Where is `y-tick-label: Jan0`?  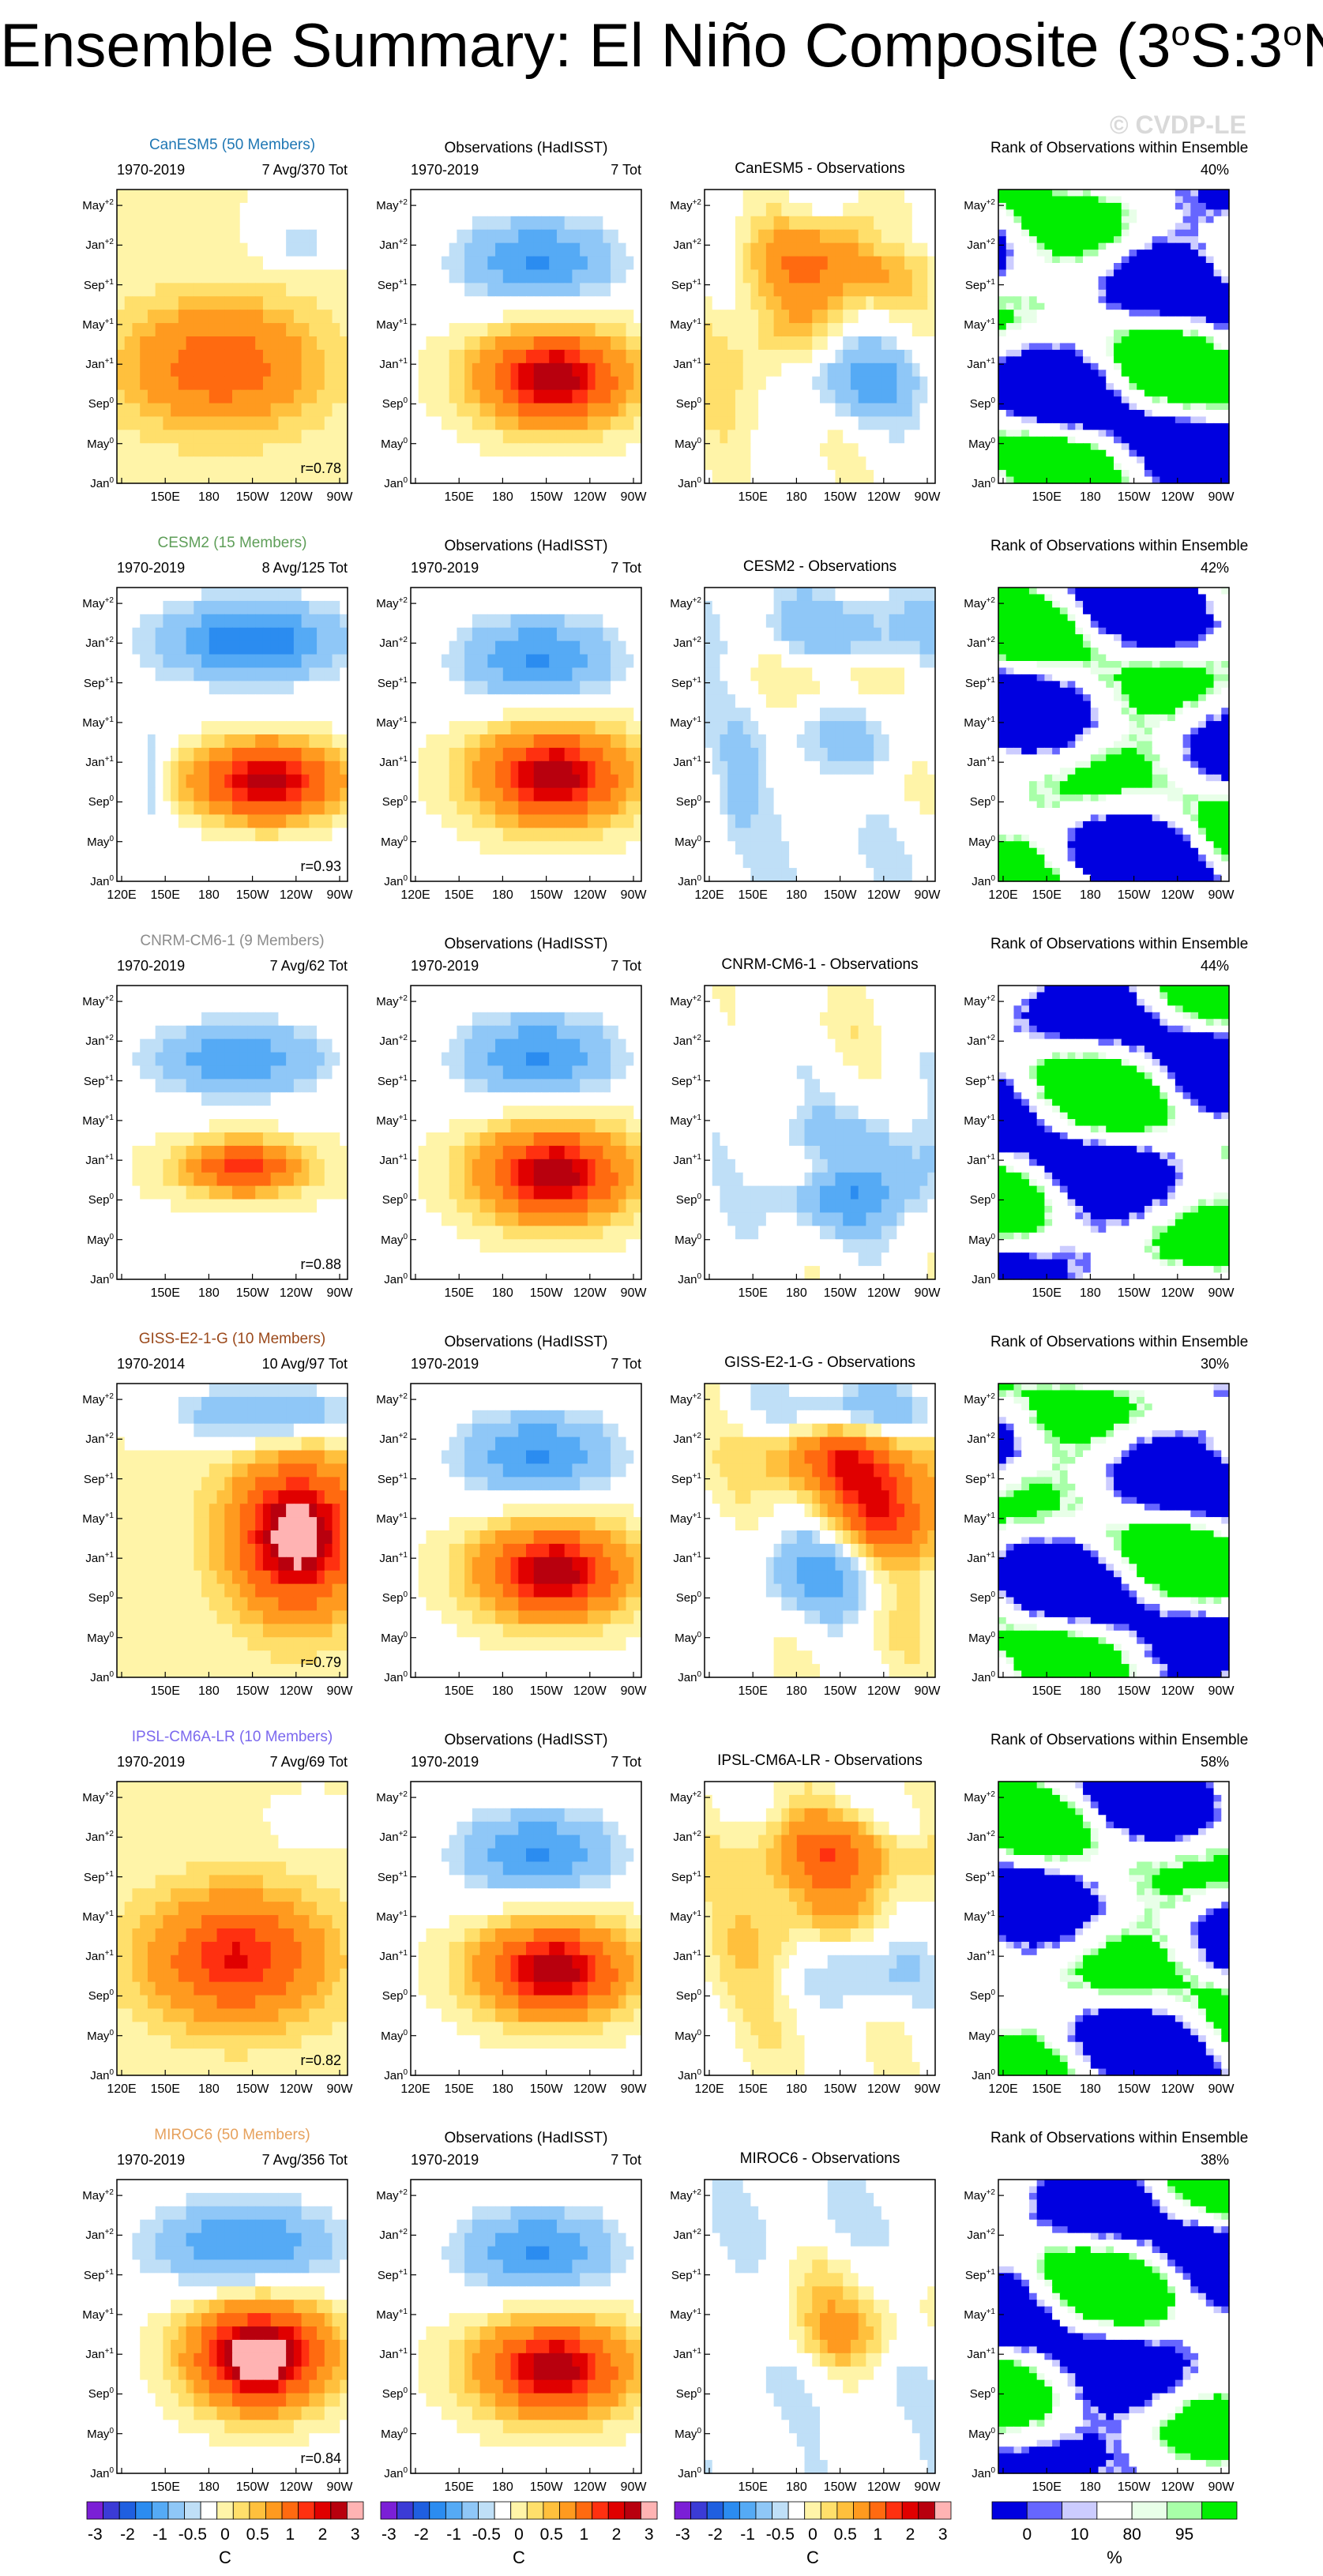
y-tick-label: Jan0 is located at coordinates (978, 483).